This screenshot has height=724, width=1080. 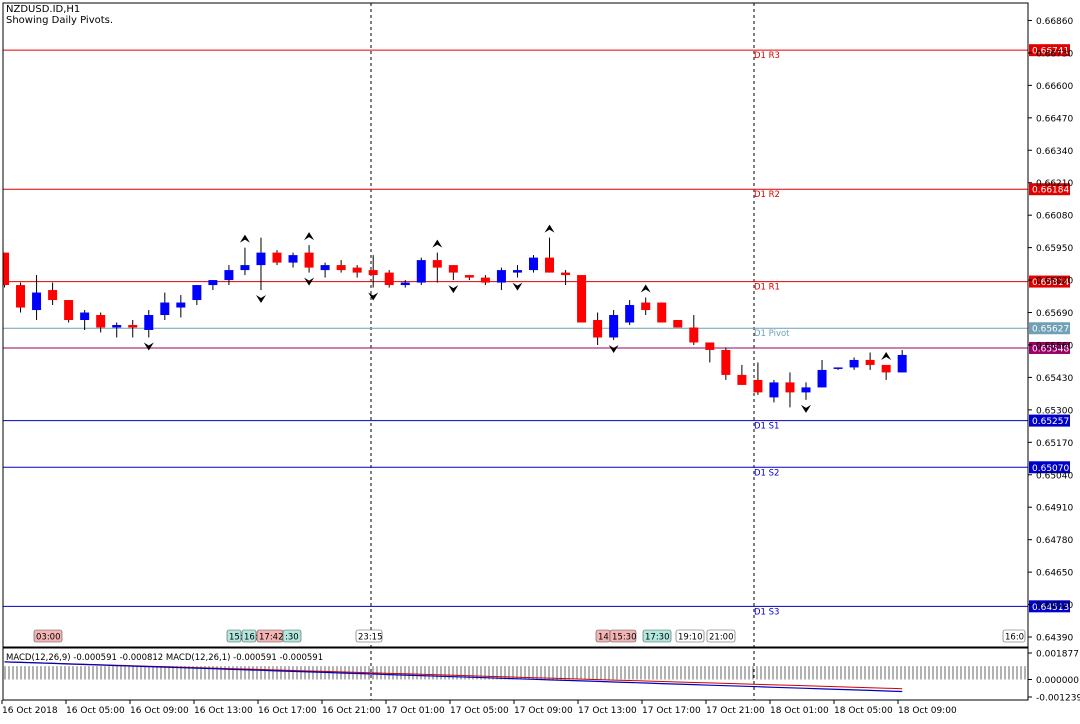 I want to click on price-tick-label: 0.66340, so click(x=1054, y=152).